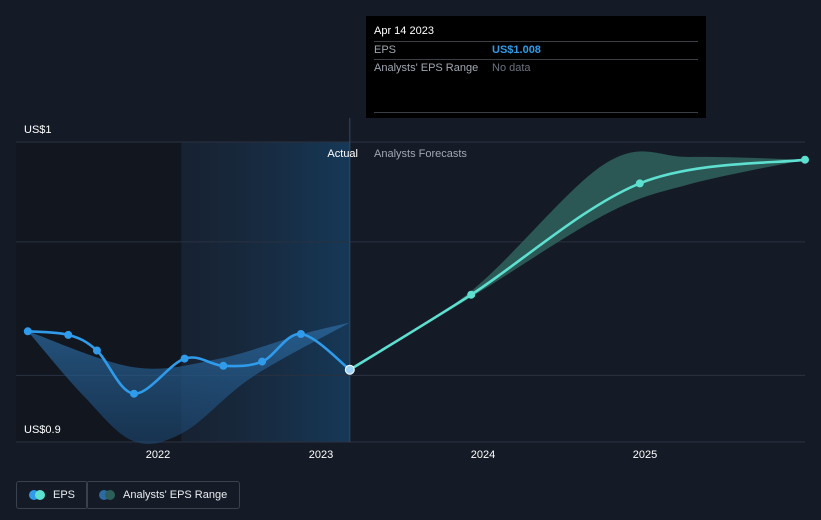 Image resolution: width=821 pixels, height=520 pixels. Describe the element at coordinates (645, 455) in the screenshot. I see `x-tick-label-2025: 2025` at that location.